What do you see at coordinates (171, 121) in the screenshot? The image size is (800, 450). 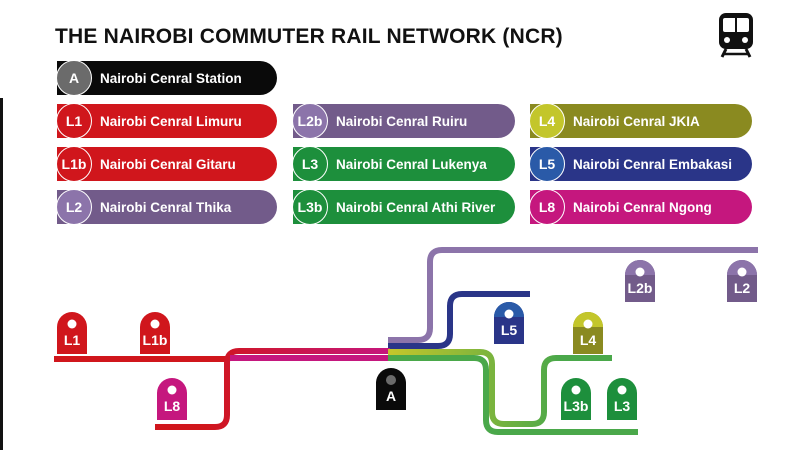 I see `legend-label-l1: Nairobi Cenral Limuru` at bounding box center [171, 121].